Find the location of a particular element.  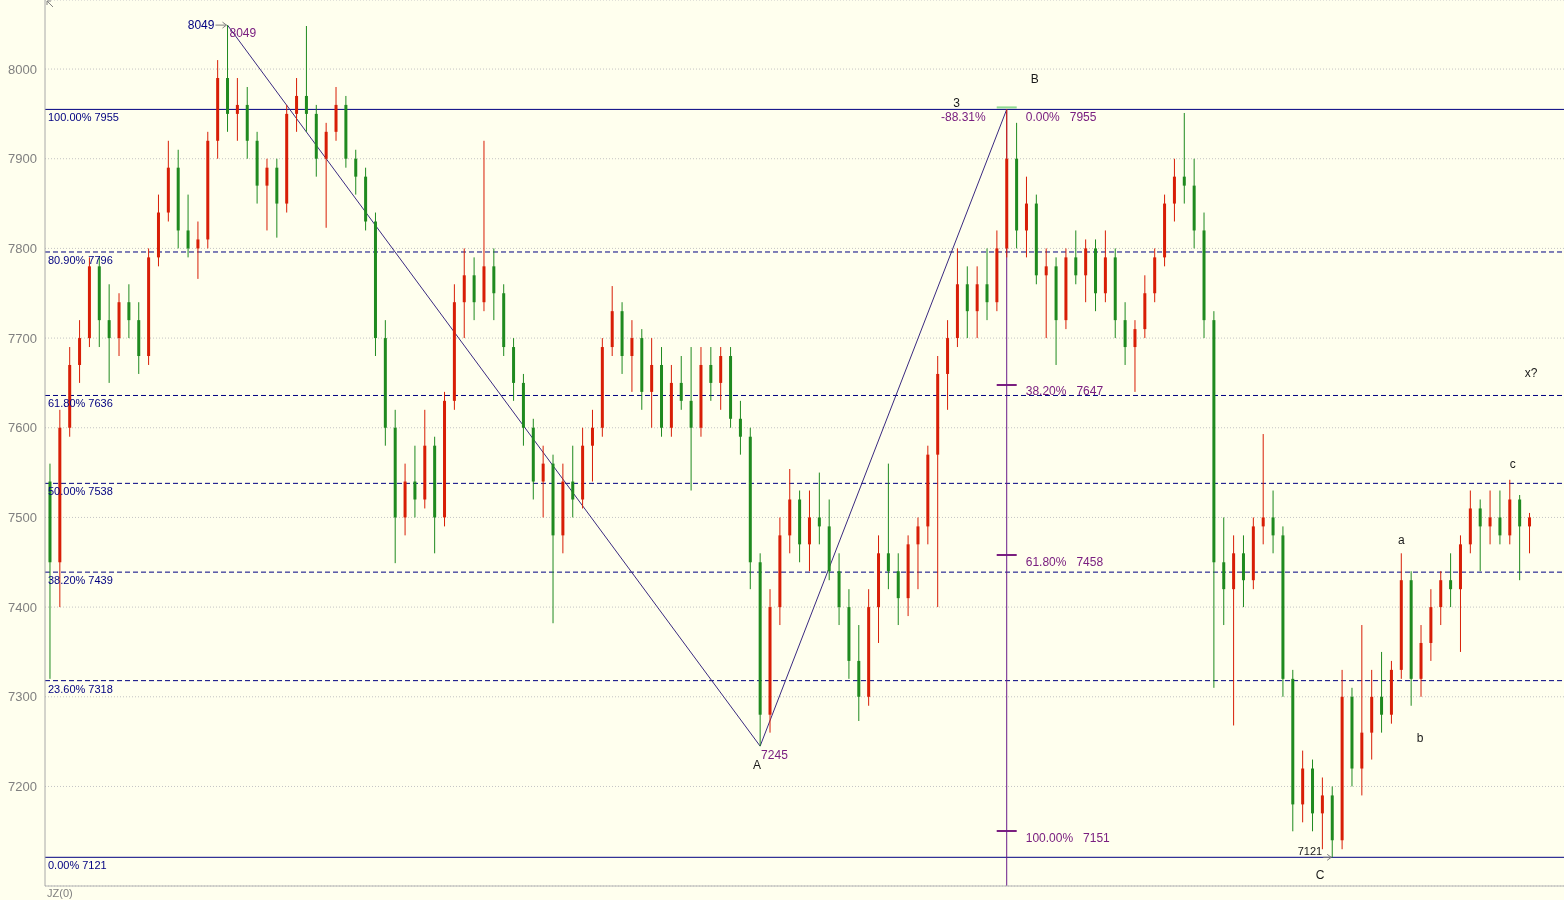

annotation: C is located at coordinates (1320, 875).